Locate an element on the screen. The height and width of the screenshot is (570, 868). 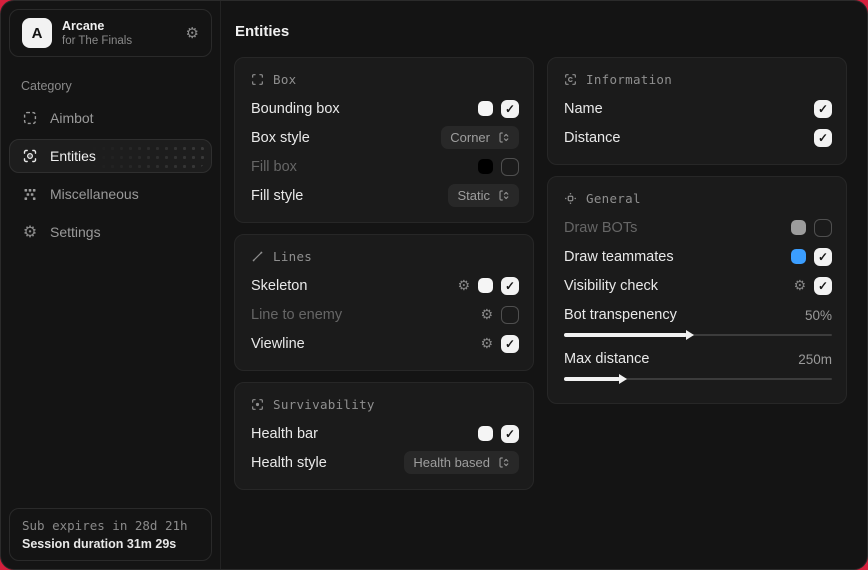
row-label: Draw BOTs is located at coordinates (601, 227).